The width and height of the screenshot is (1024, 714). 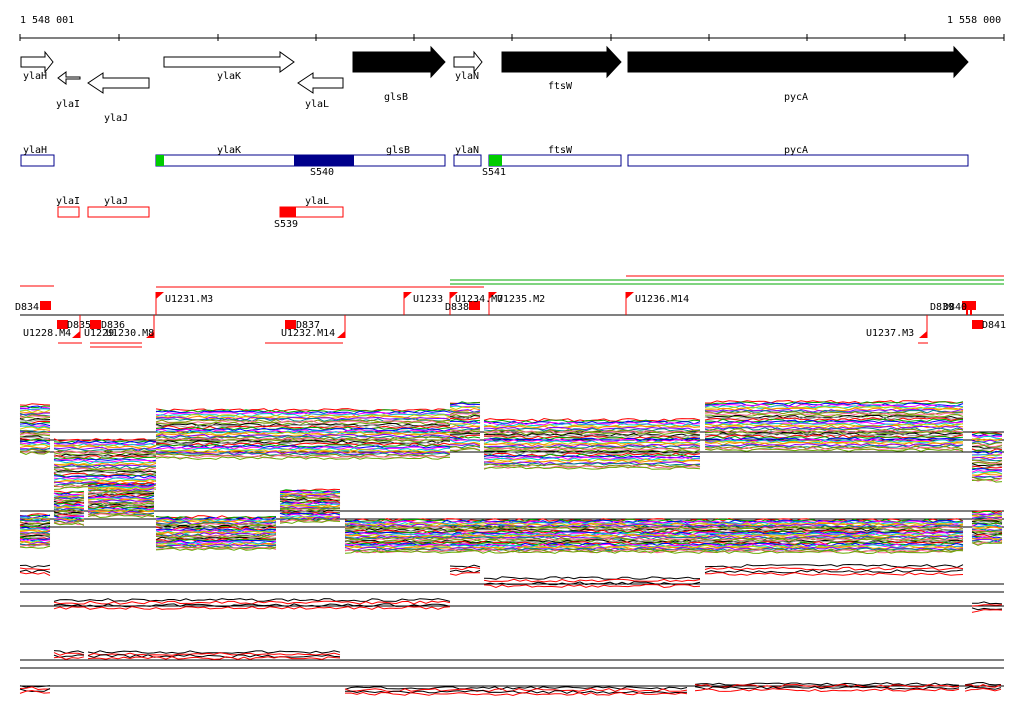 I want to click on site-S541-marker, so click(x=495, y=160).